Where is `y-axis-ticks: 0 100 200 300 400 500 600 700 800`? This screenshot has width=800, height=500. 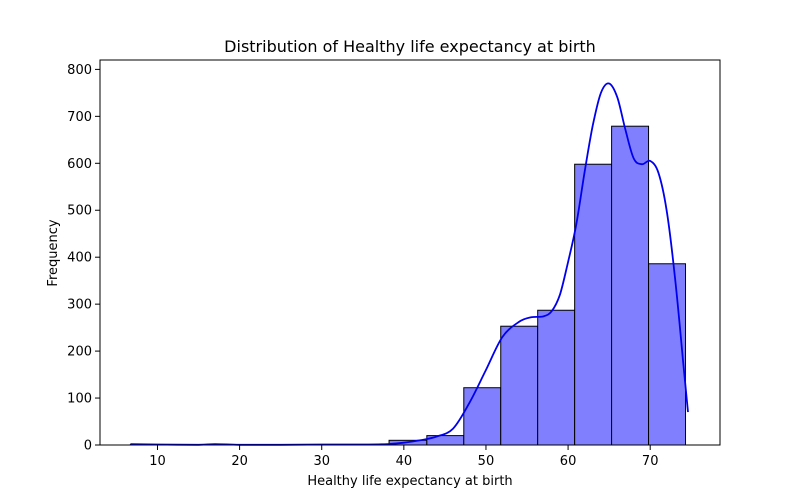
y-axis-ticks: 0 100 200 300 400 500 600 700 800 is located at coordinates (83, 258).